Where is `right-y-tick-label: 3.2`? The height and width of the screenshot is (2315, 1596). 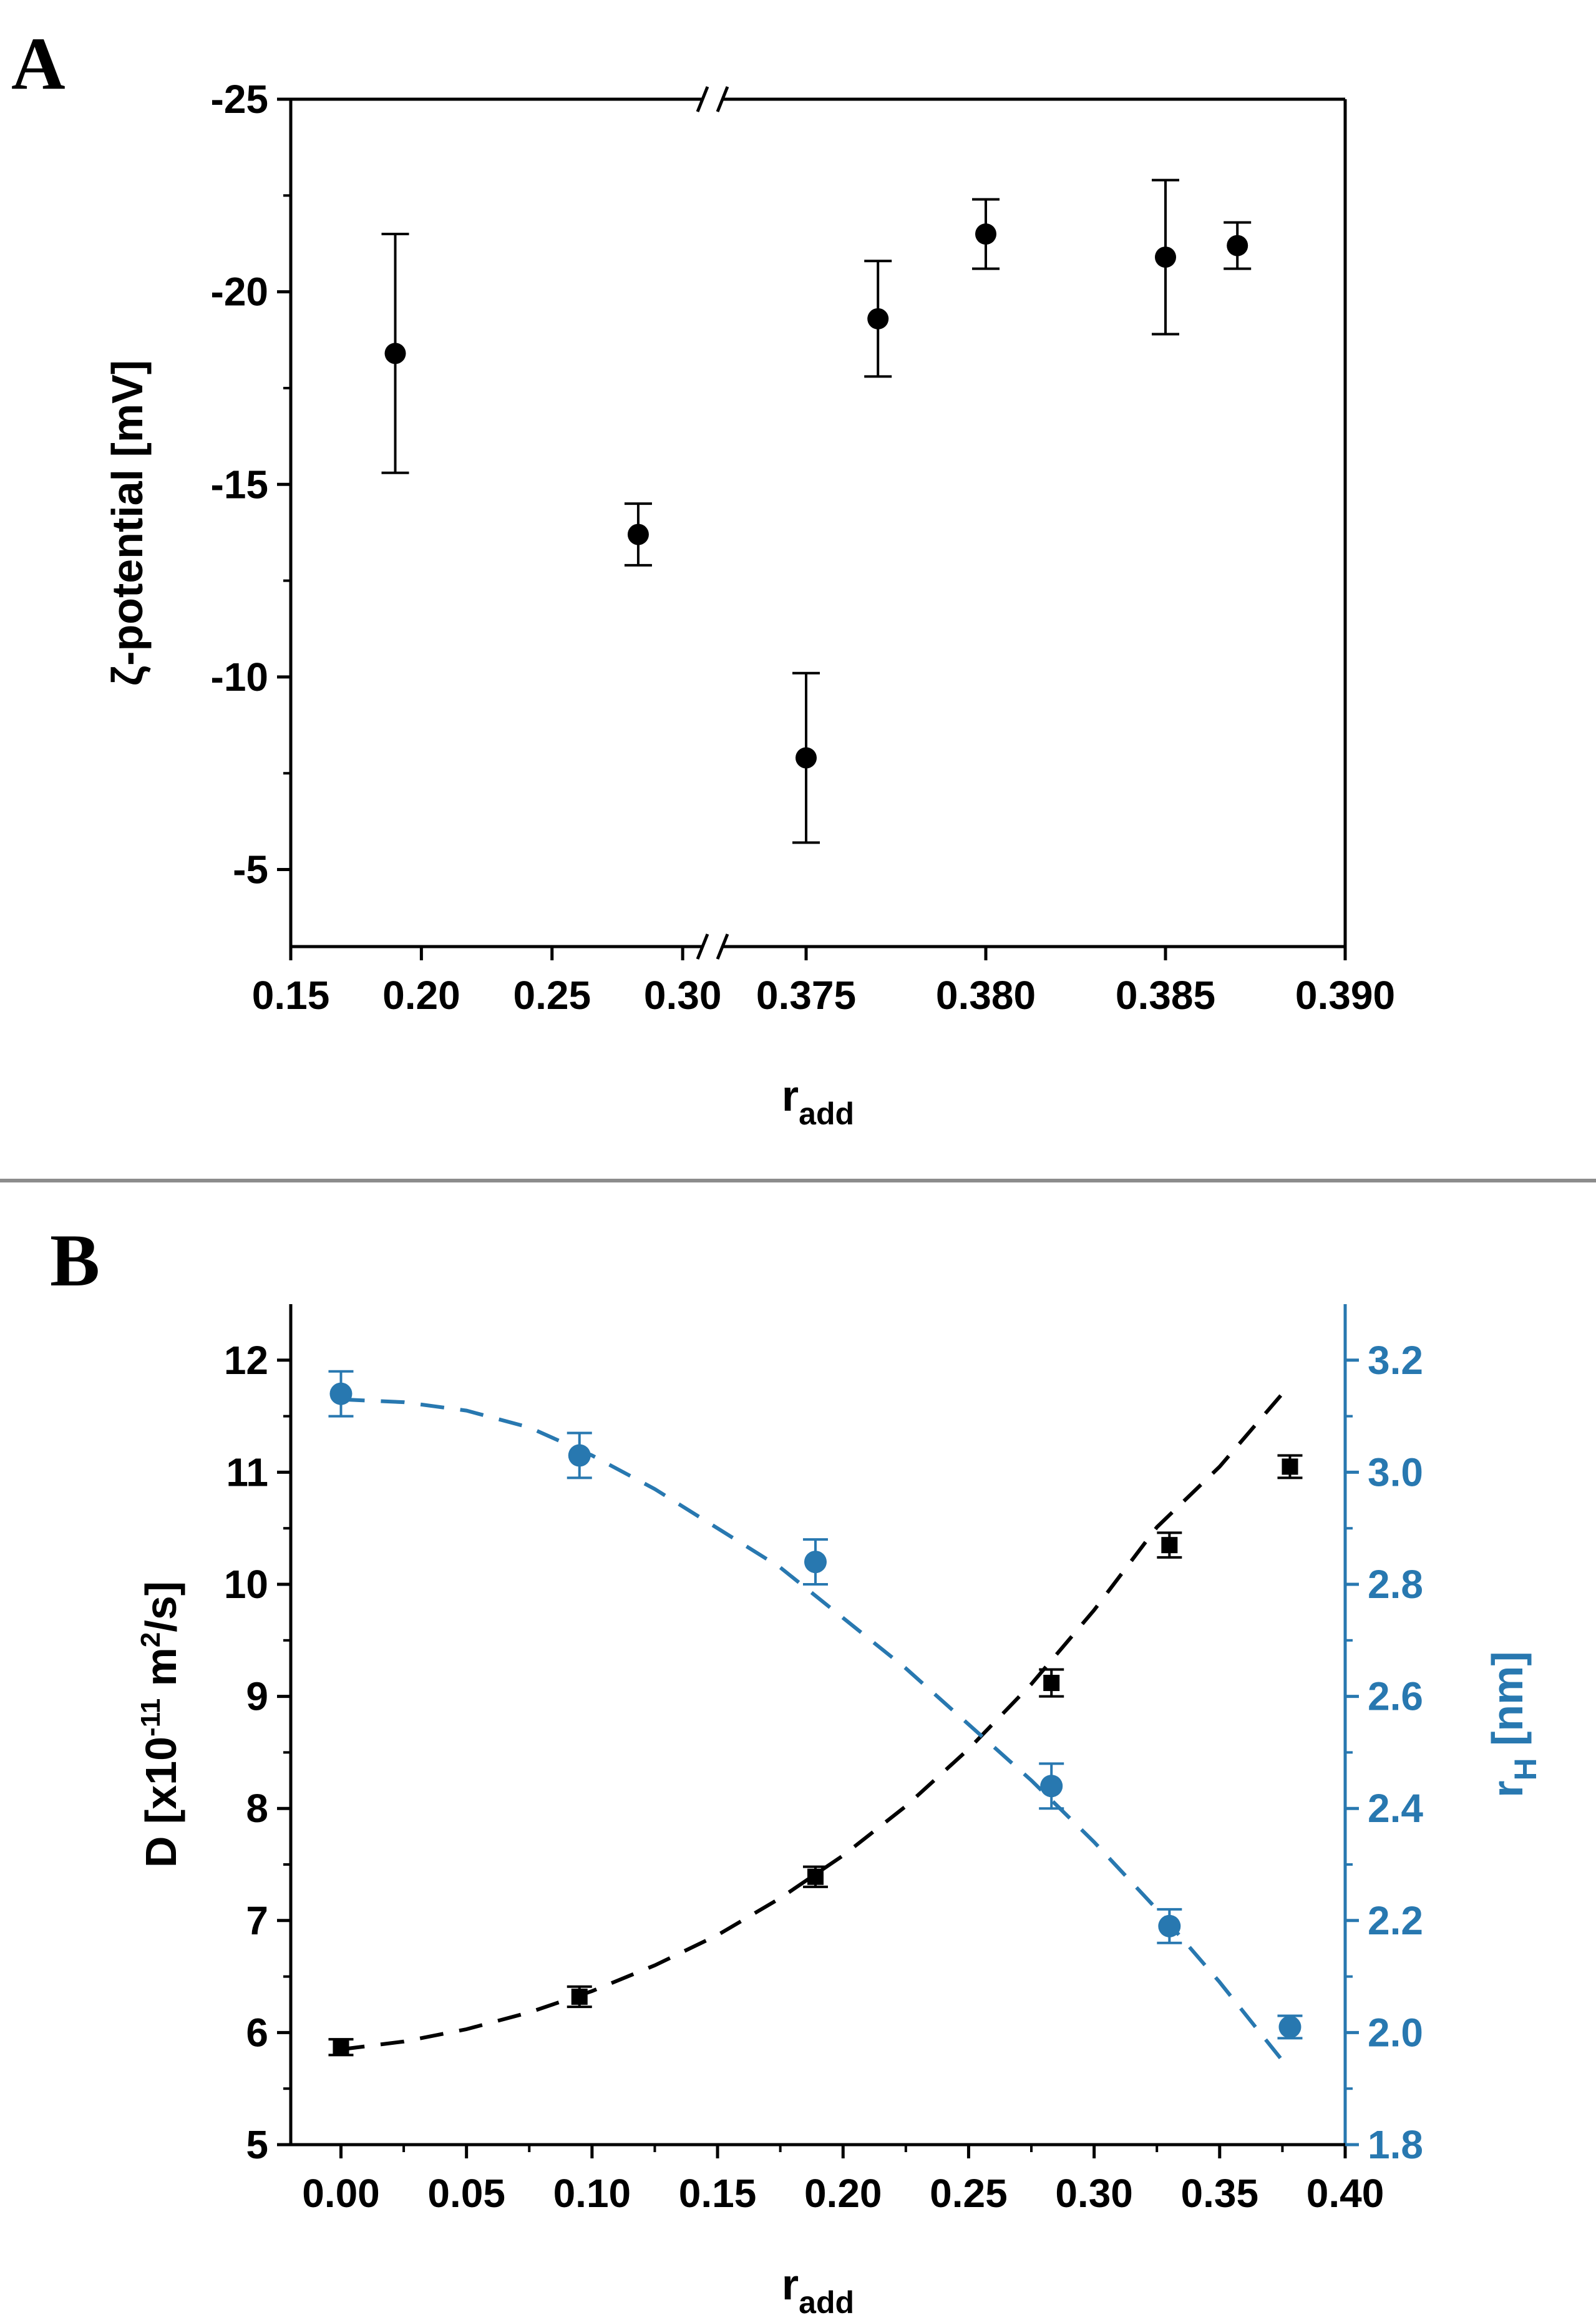 right-y-tick-label: 3.2 is located at coordinates (1396, 1361).